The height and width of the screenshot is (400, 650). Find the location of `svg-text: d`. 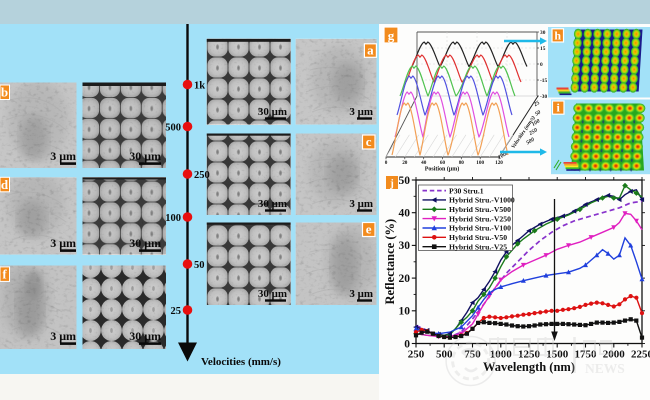

svg-text: d is located at coordinates (5, 184).